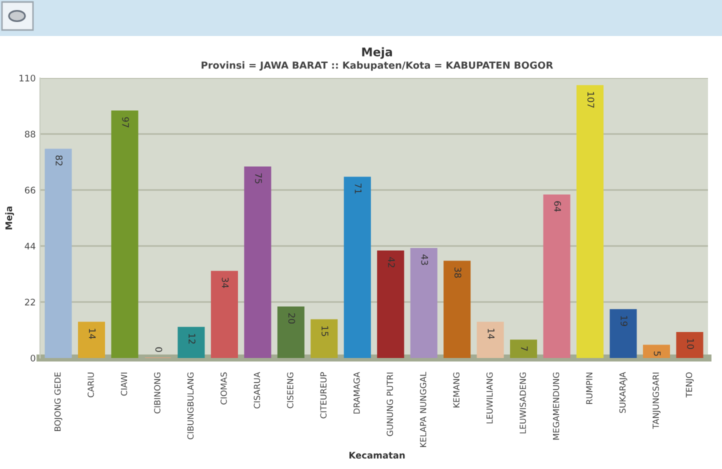  Describe the element at coordinates (390, 404) in the screenshot. I see `x-tick-label: GUNUNG PUTRI` at that location.